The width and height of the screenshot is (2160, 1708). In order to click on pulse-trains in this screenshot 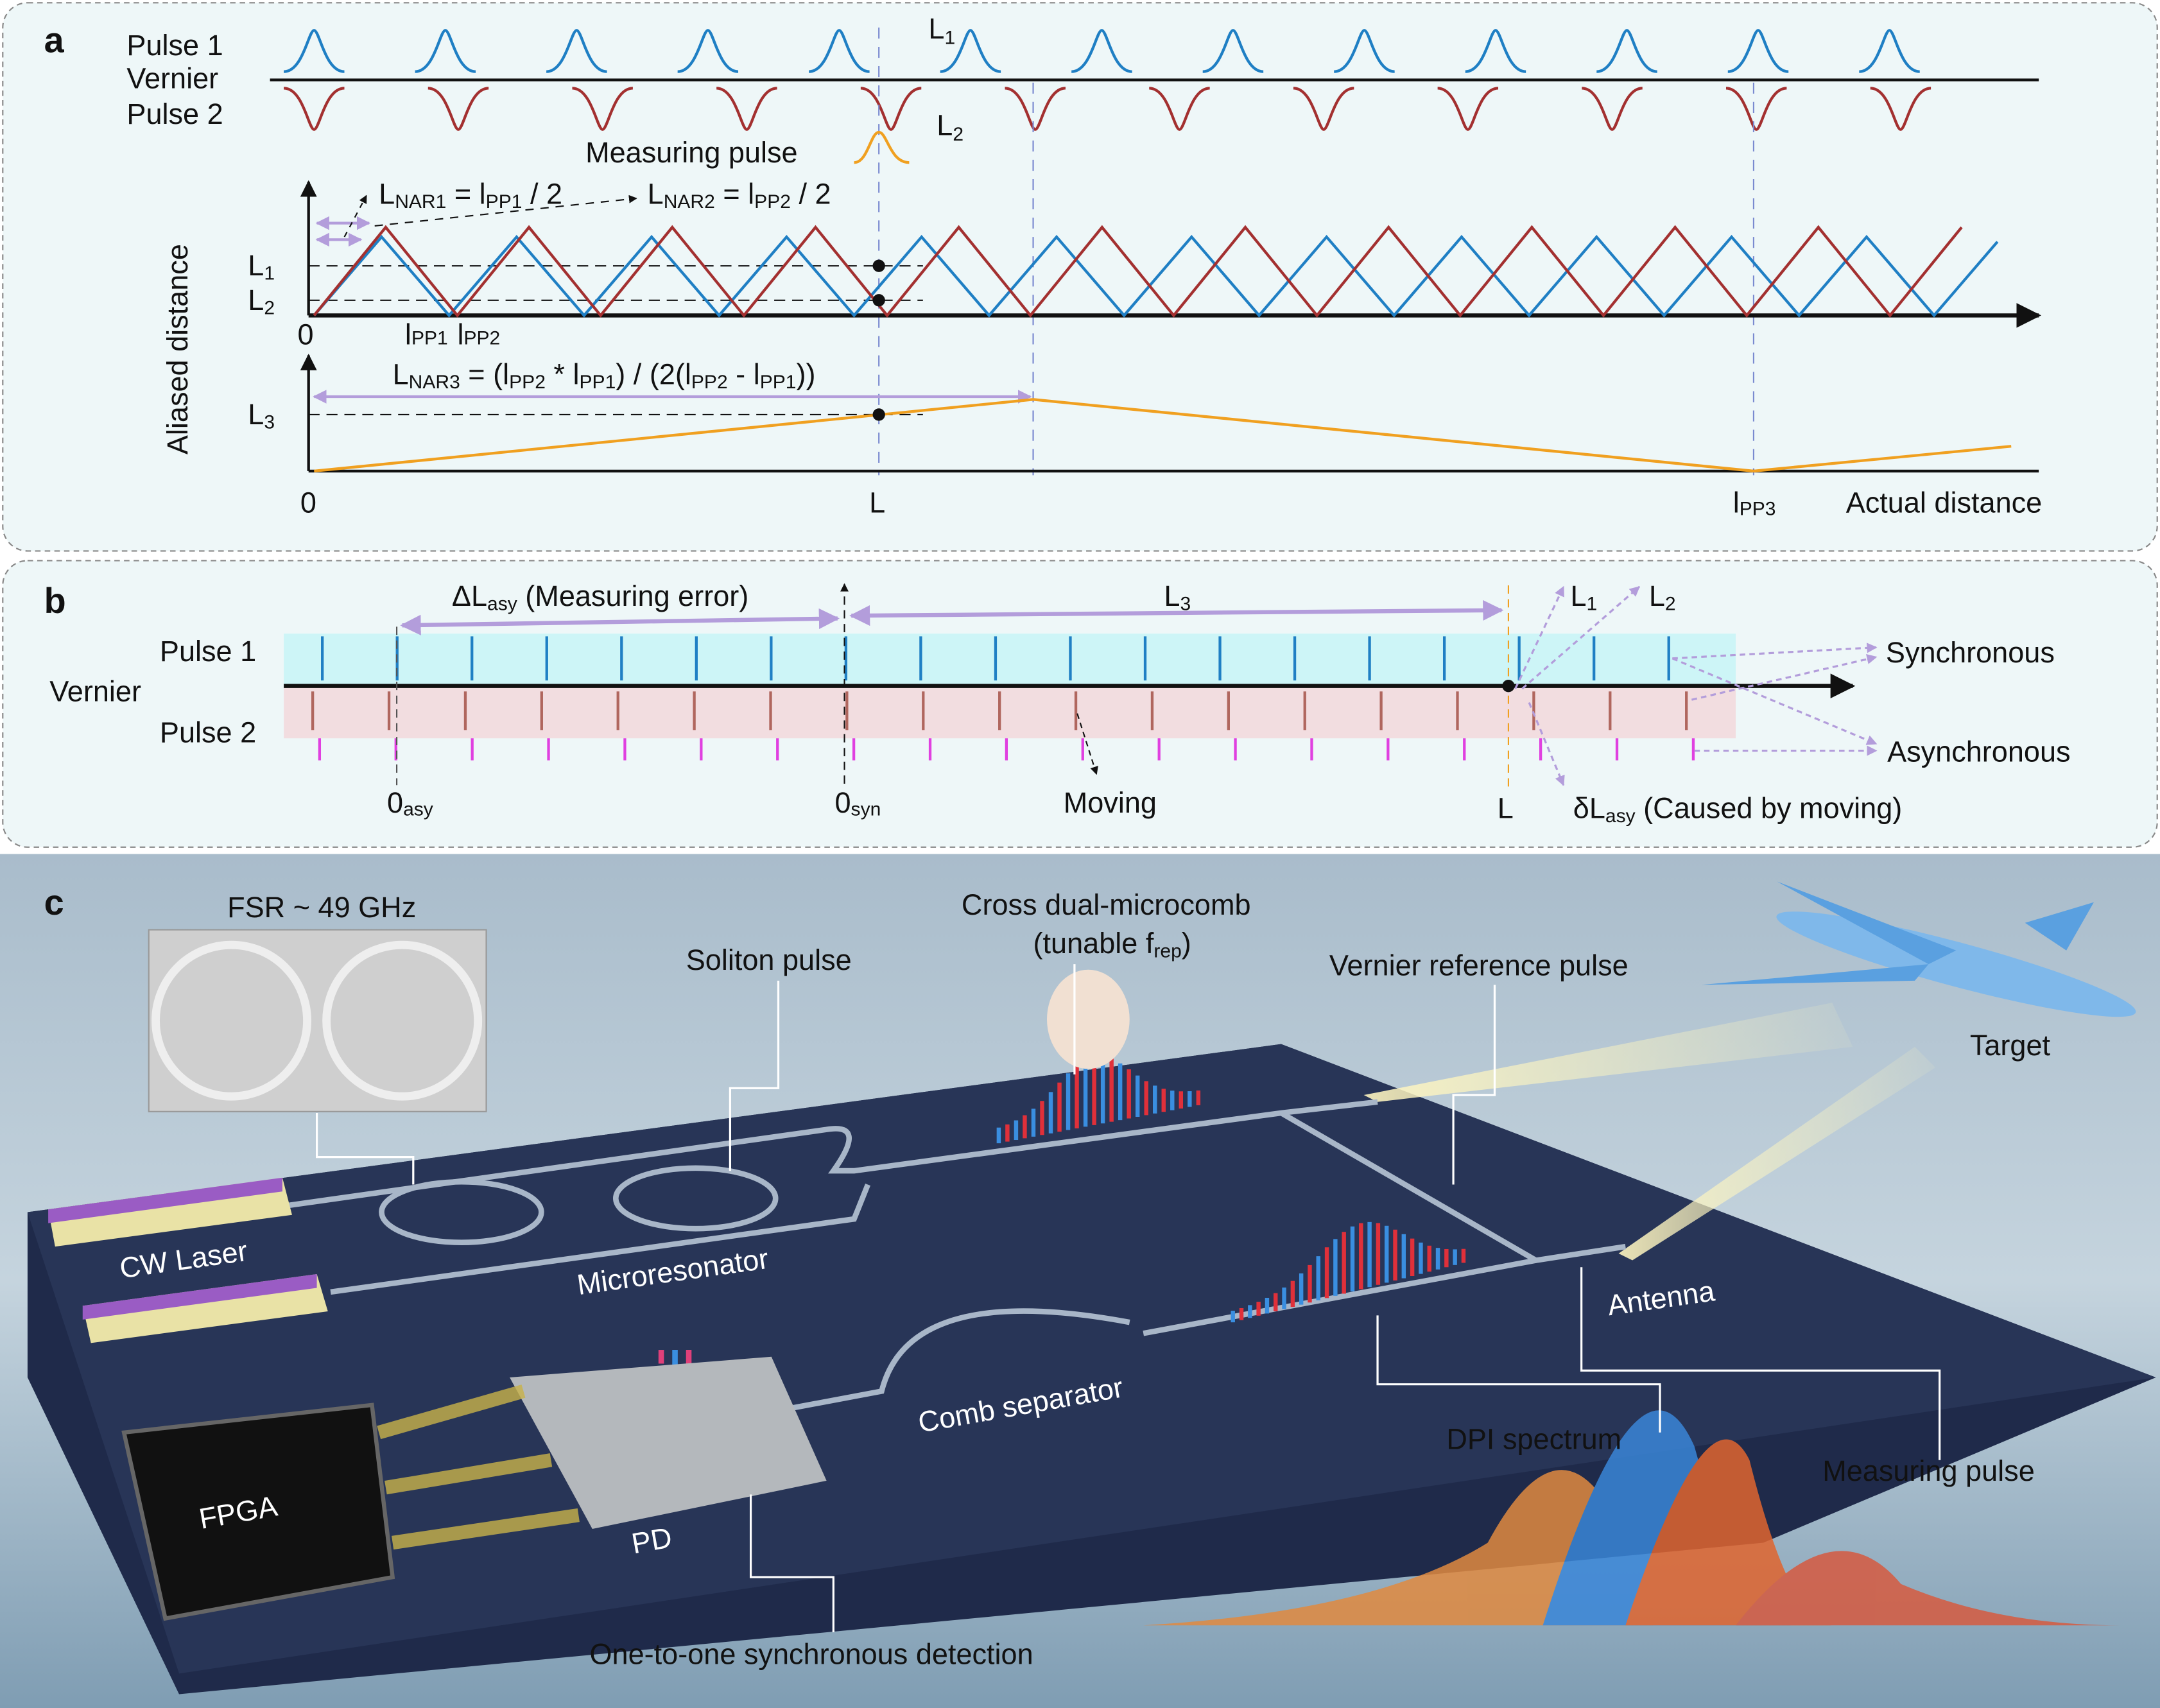, I will do `click(1107, 80)`.